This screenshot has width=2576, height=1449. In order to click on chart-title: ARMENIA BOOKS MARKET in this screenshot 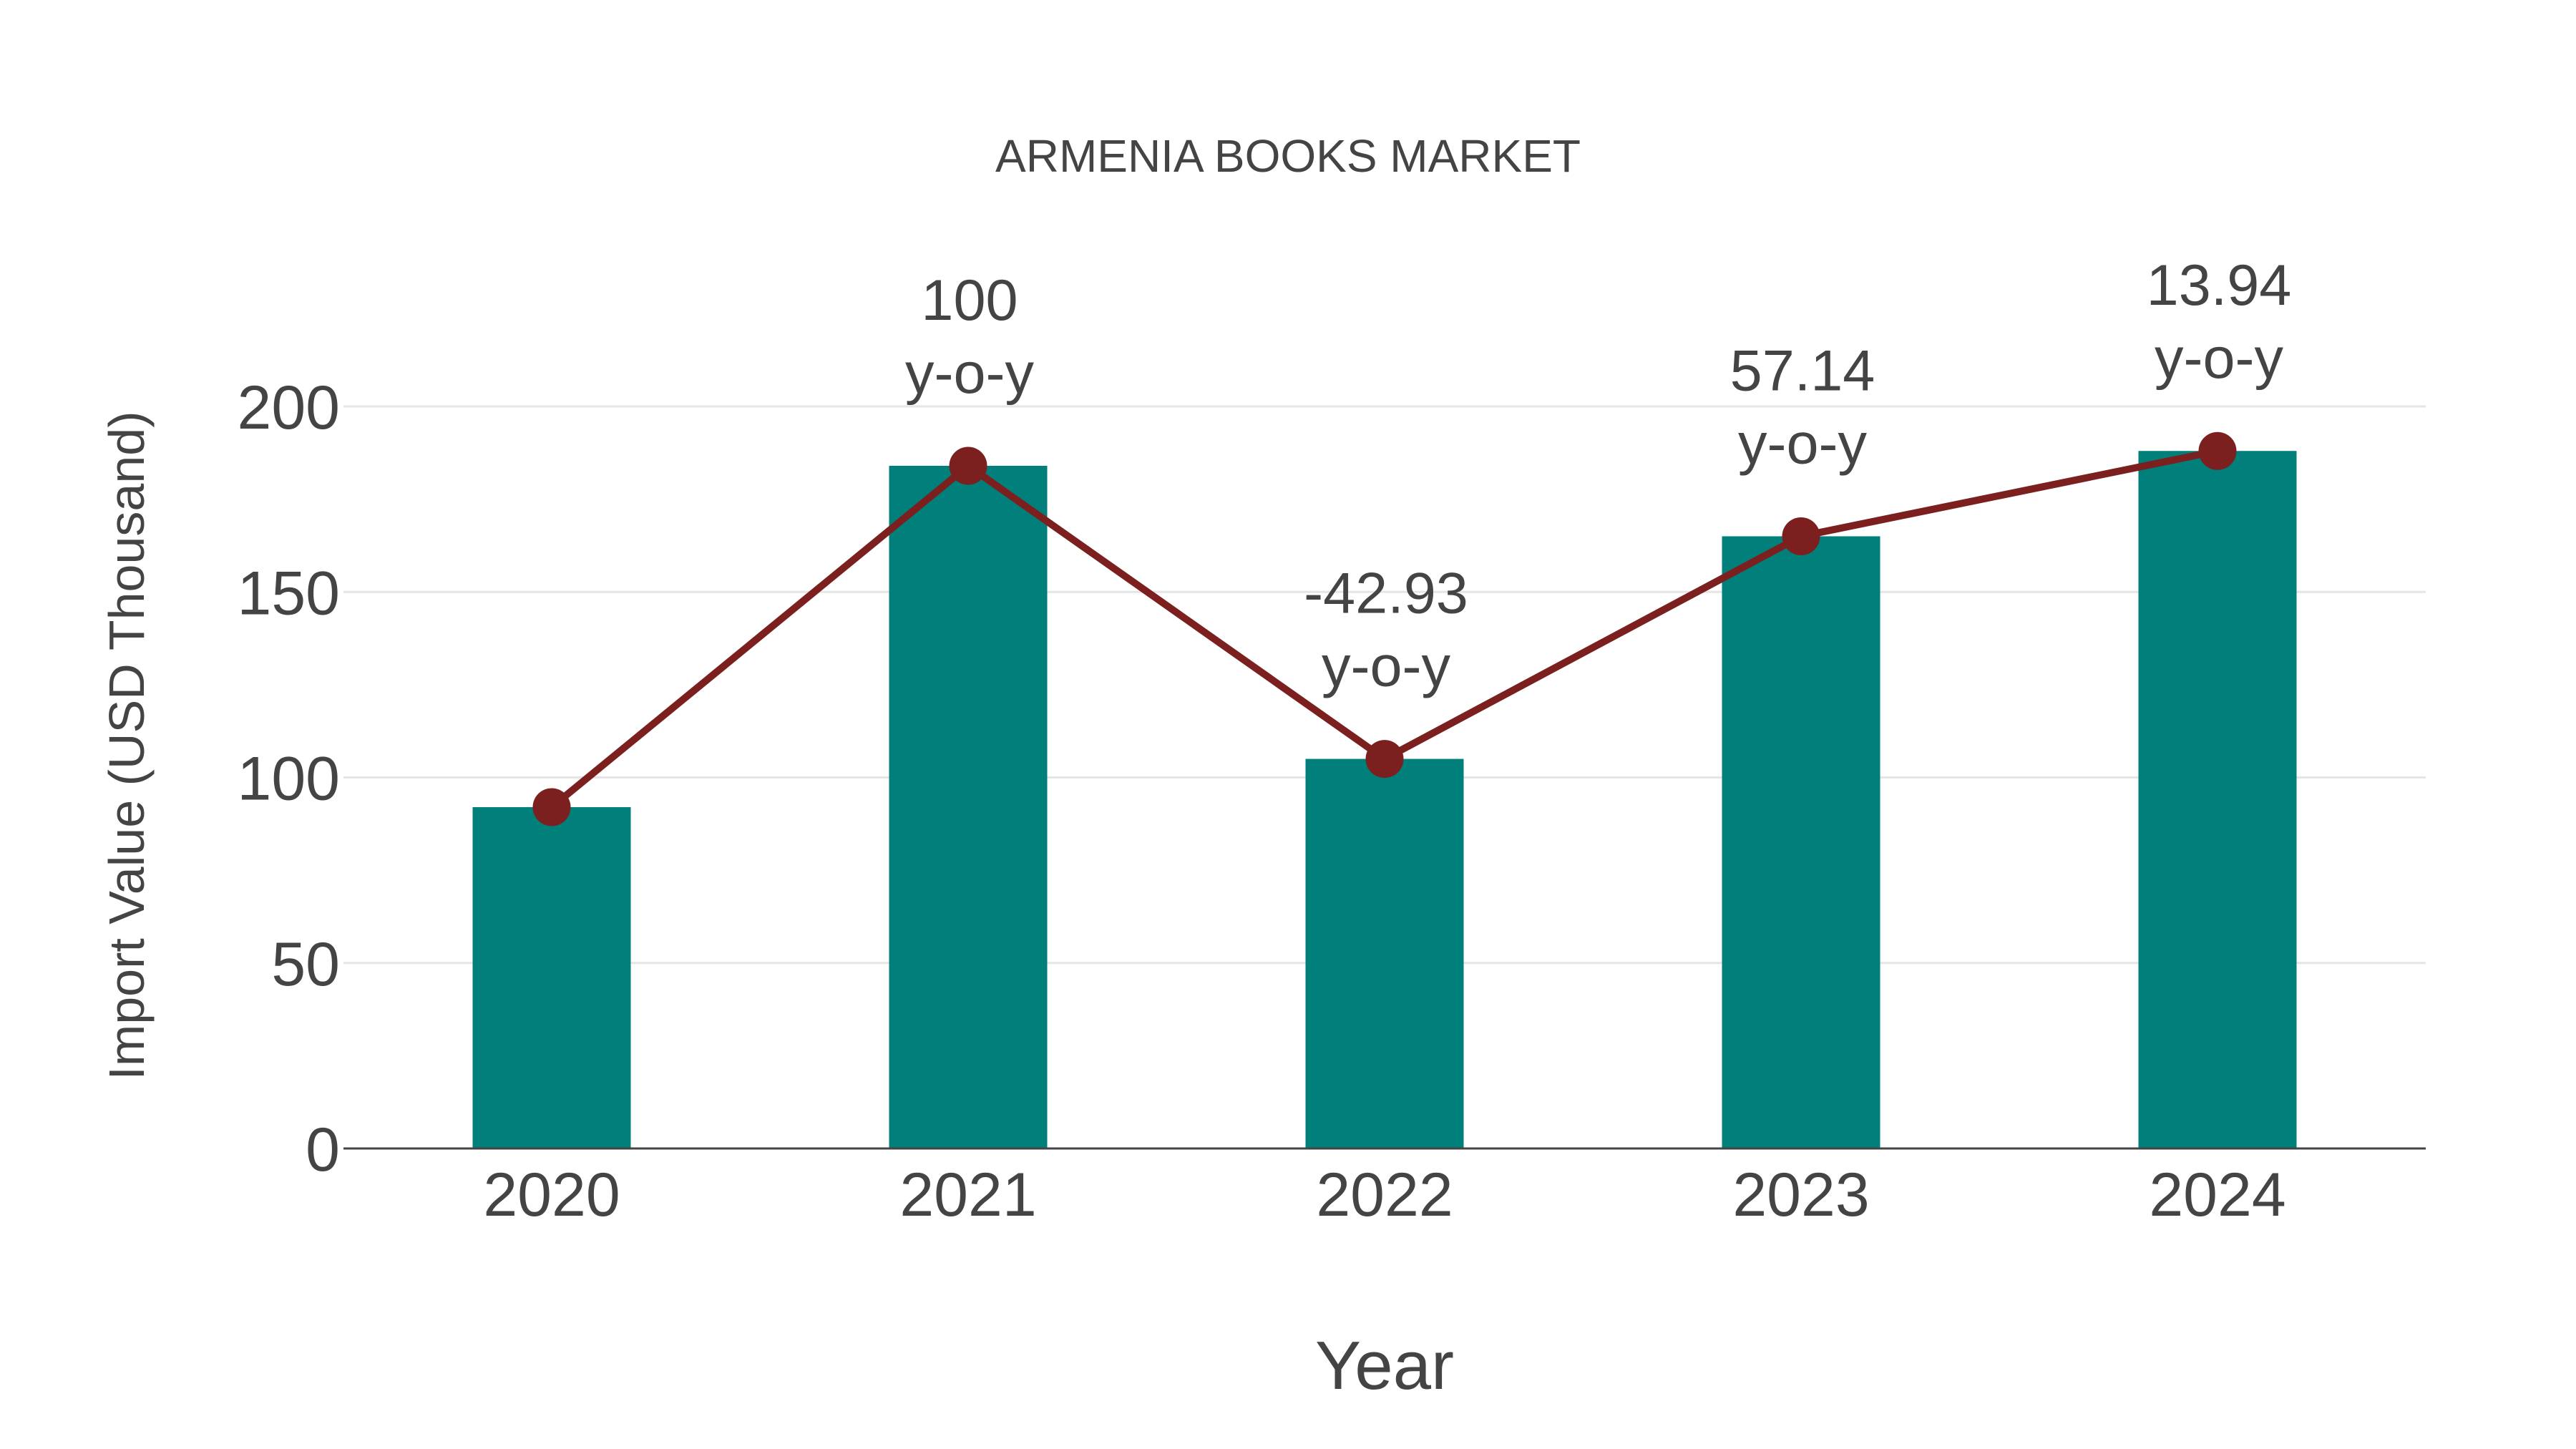, I will do `click(1288, 156)`.